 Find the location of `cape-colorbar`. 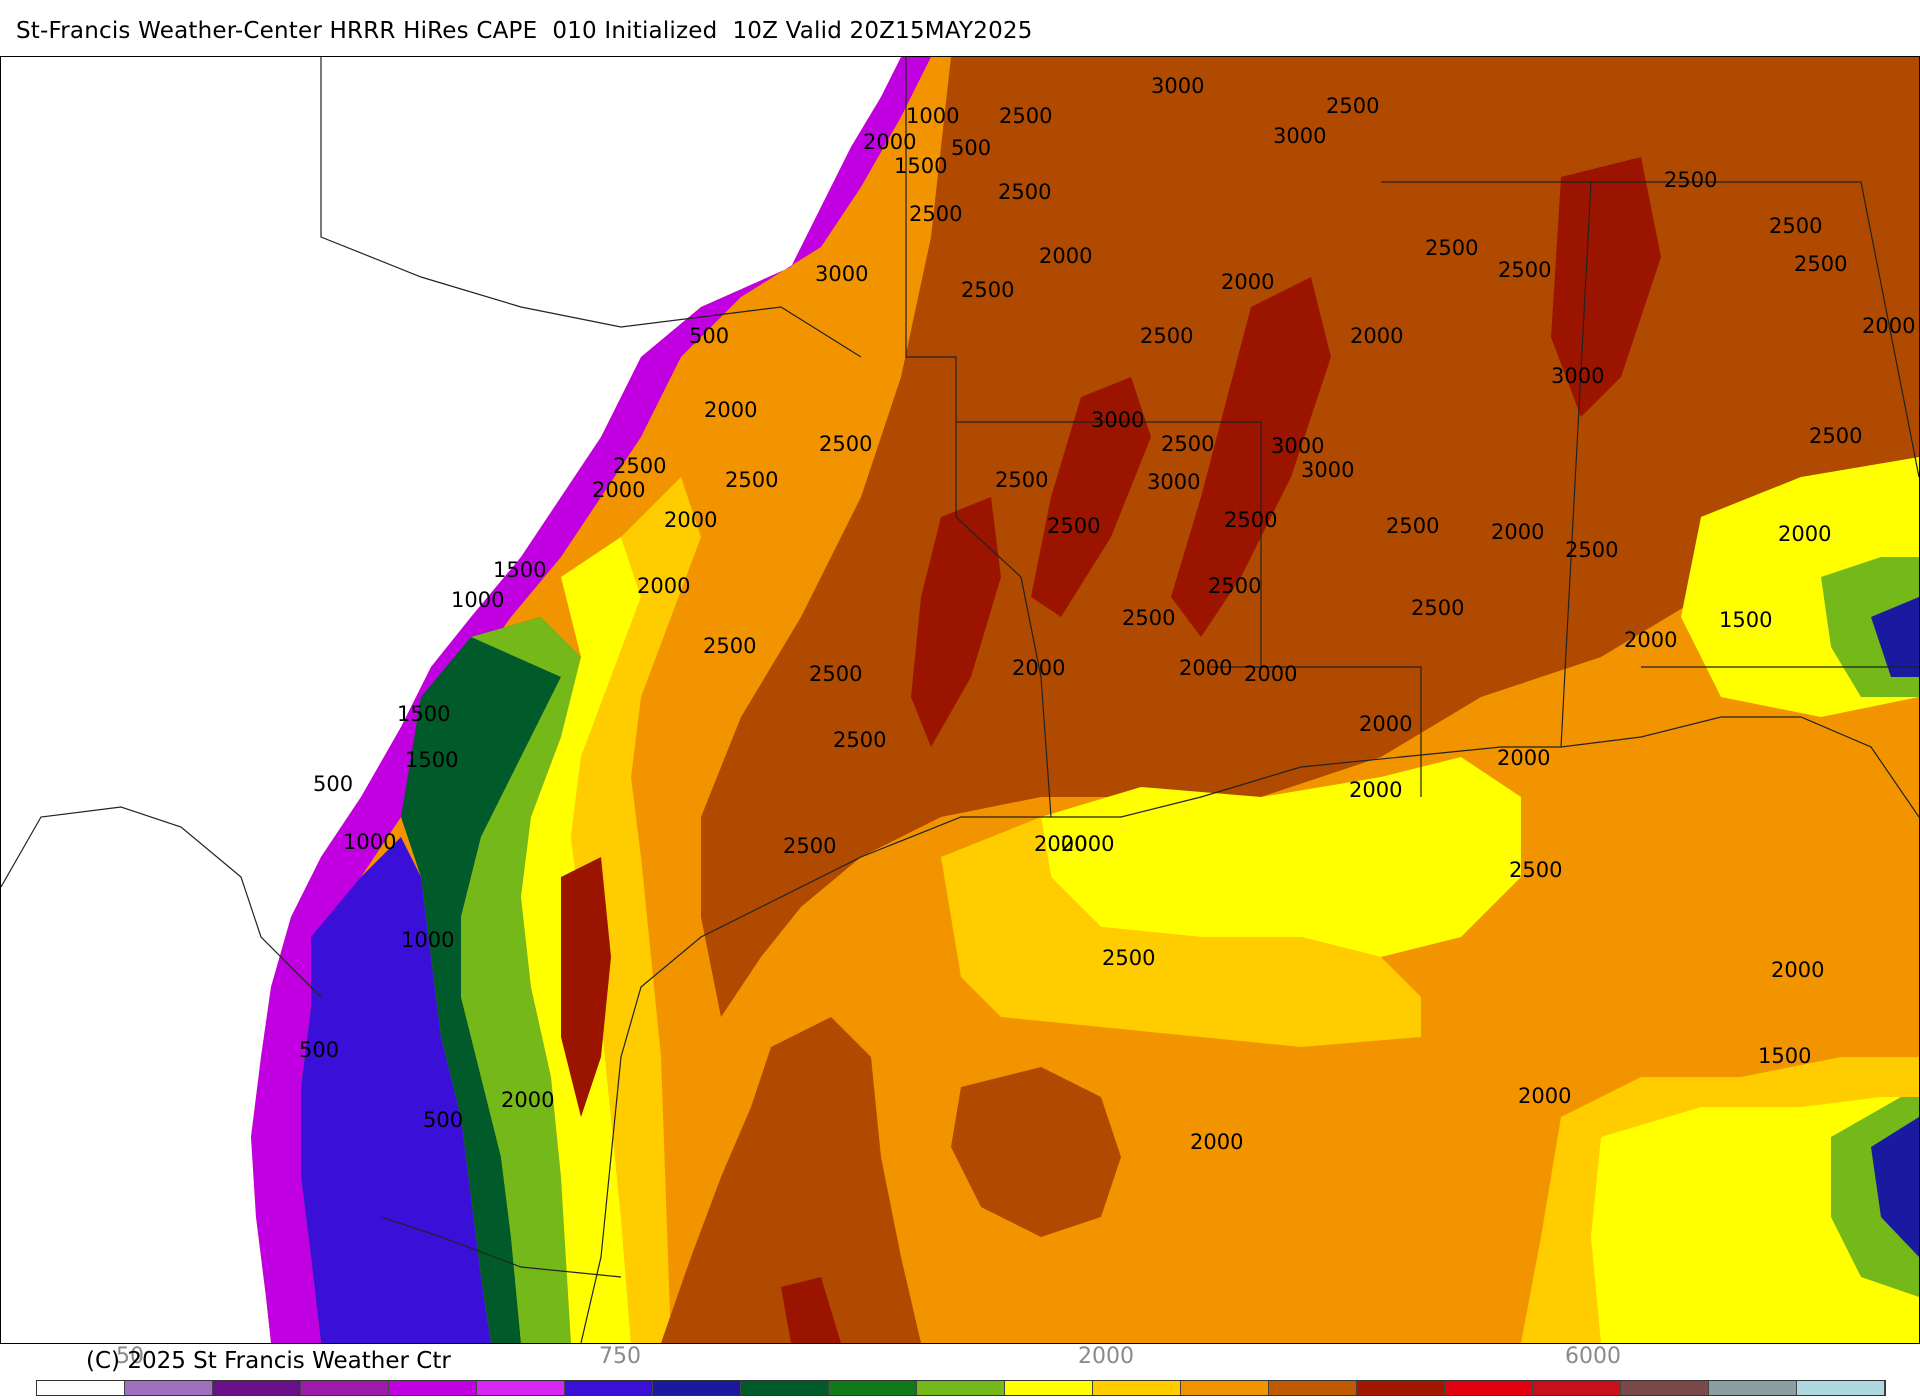

cape-colorbar is located at coordinates (961, 1388).